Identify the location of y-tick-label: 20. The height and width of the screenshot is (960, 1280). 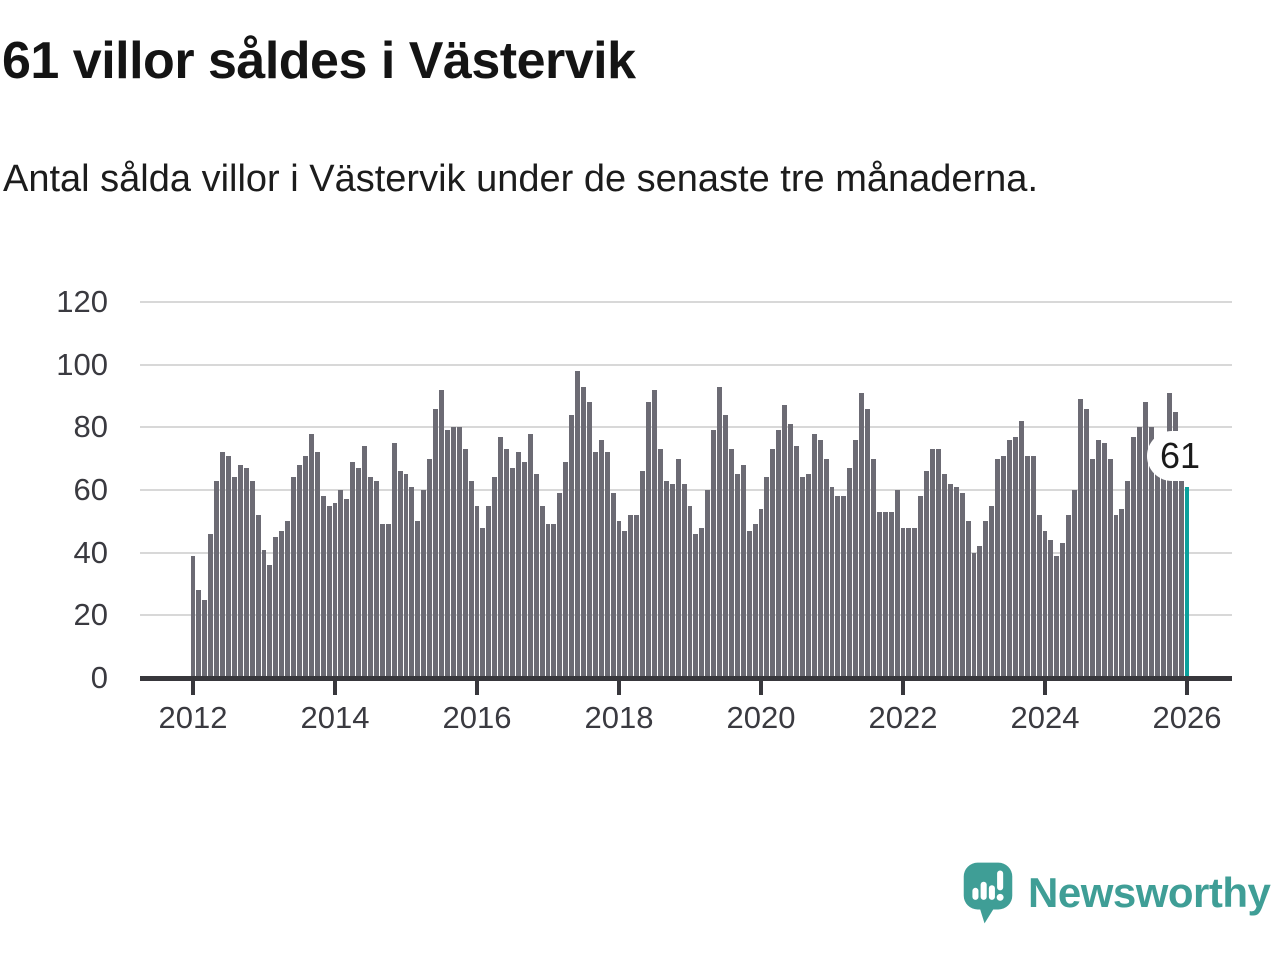
(90, 615).